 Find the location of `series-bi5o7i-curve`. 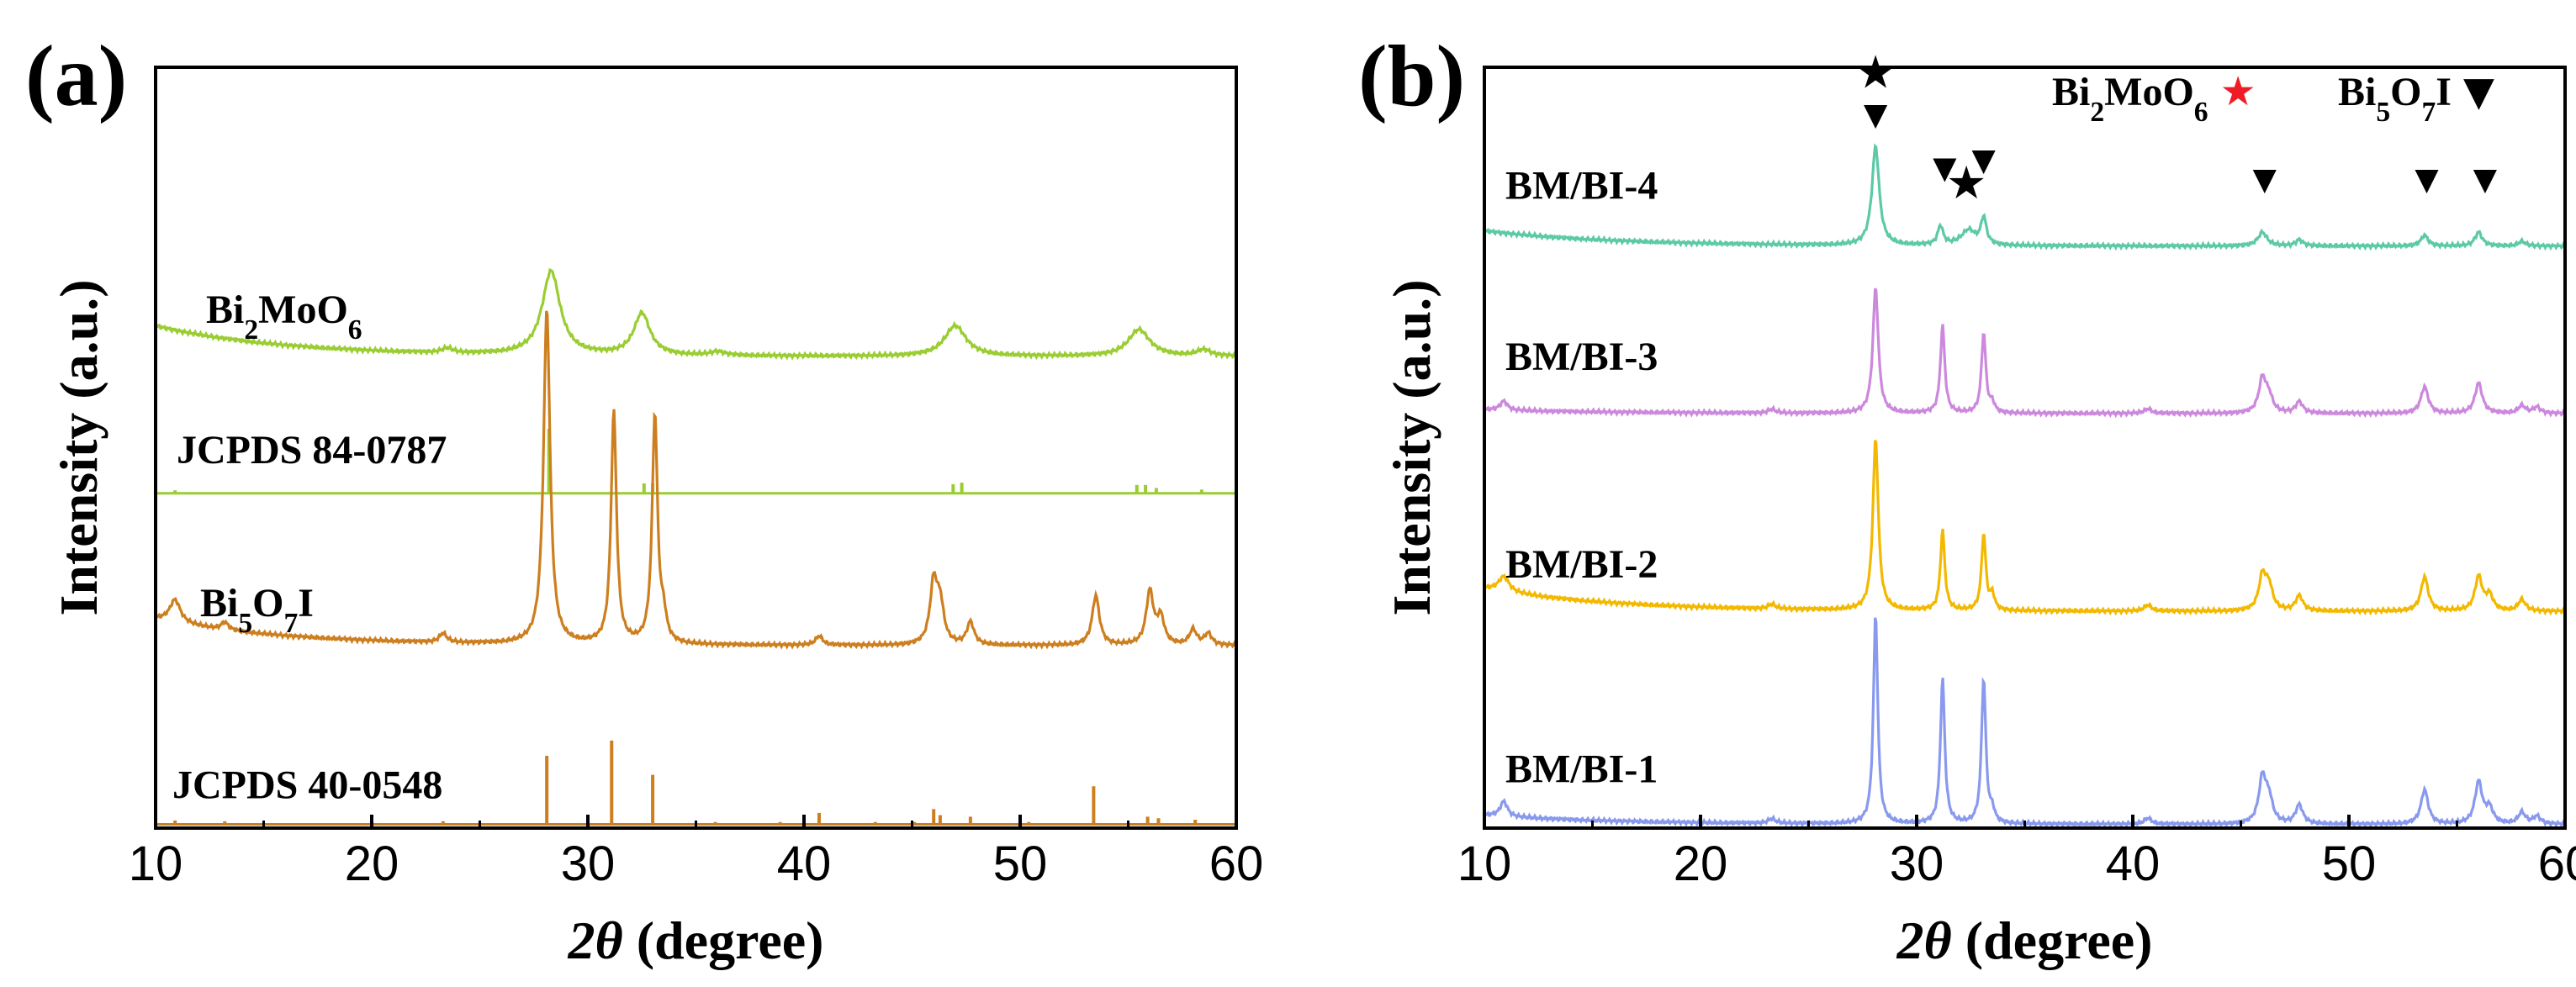

series-bi5o7i-curve is located at coordinates (695, 480).